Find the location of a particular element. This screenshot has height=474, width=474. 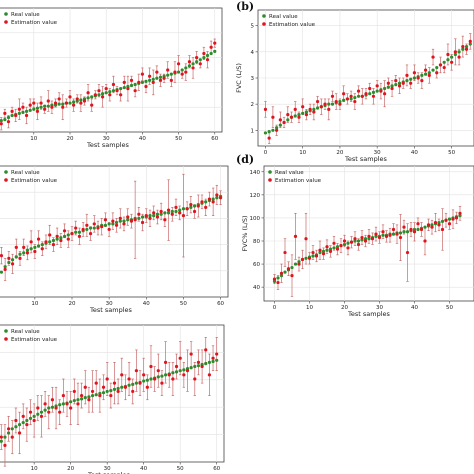

x-tick-label: 30 is located at coordinates (377, 153).